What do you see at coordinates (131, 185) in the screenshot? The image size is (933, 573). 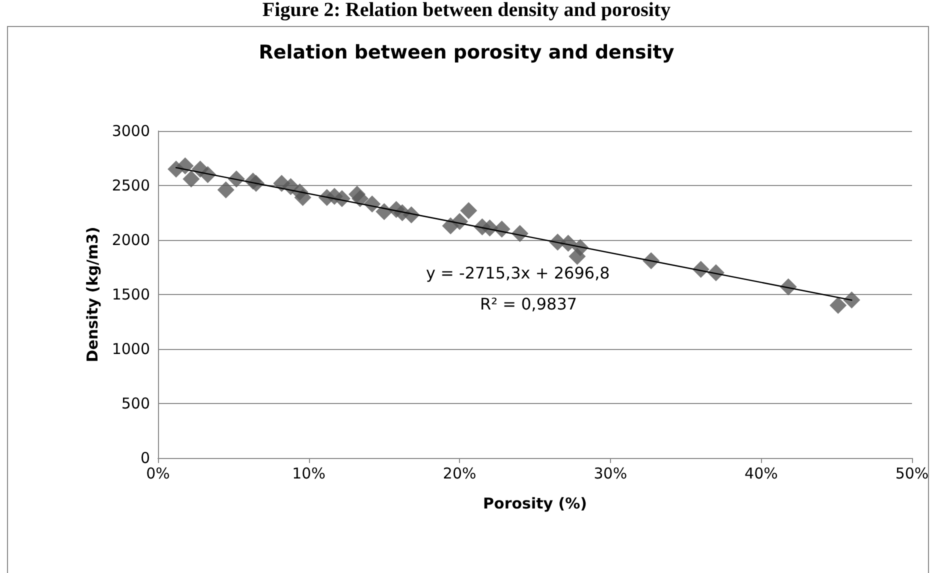 I see `y-tick-label: 2500` at bounding box center [131, 185].